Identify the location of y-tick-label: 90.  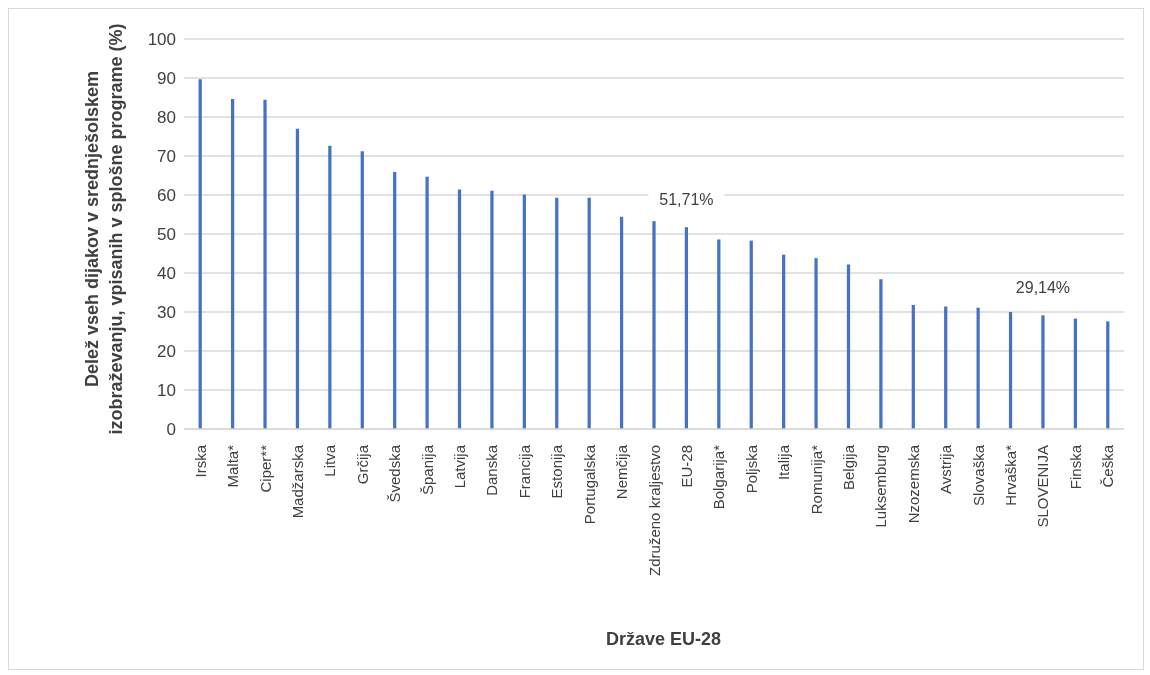
(166, 79).